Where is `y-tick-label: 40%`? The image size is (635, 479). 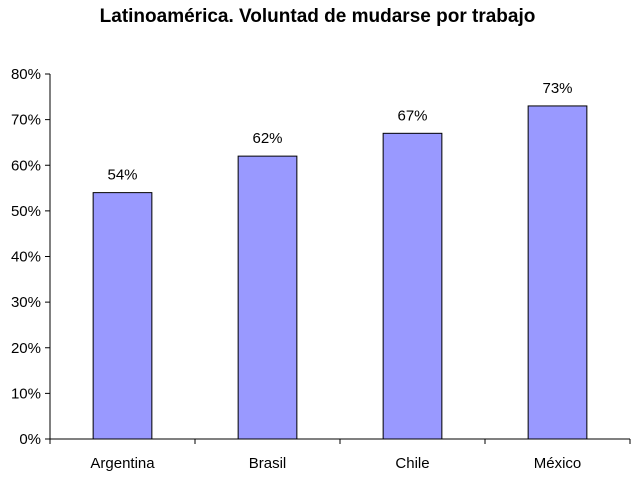 y-tick-label: 40% is located at coordinates (26, 257).